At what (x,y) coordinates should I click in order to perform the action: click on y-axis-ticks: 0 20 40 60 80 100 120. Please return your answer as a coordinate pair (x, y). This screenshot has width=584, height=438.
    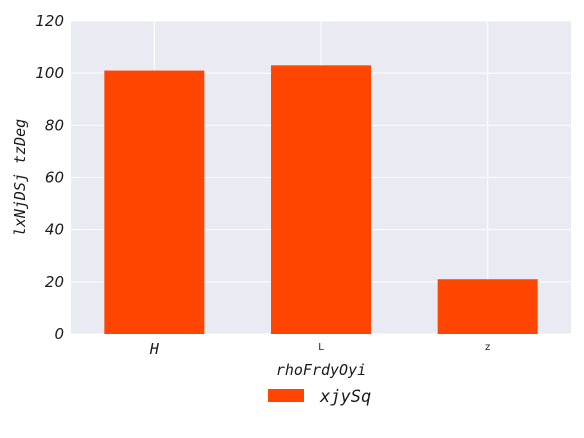
    Looking at the image, I should click on (49, 177).